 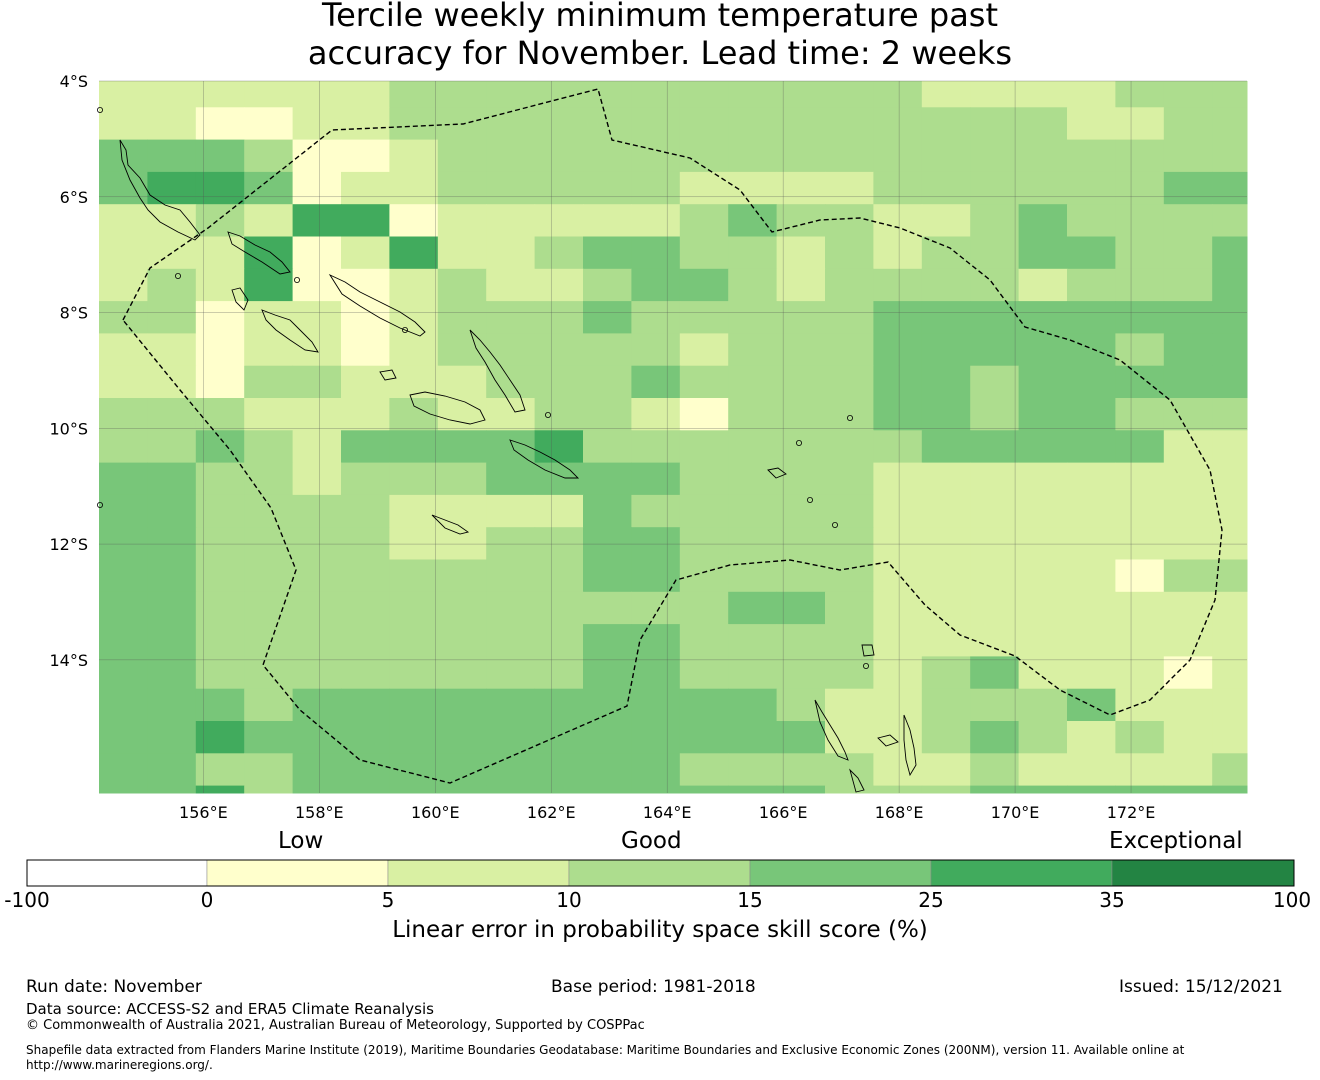 I want to click on lon-label: 166°E, so click(x=783, y=812).